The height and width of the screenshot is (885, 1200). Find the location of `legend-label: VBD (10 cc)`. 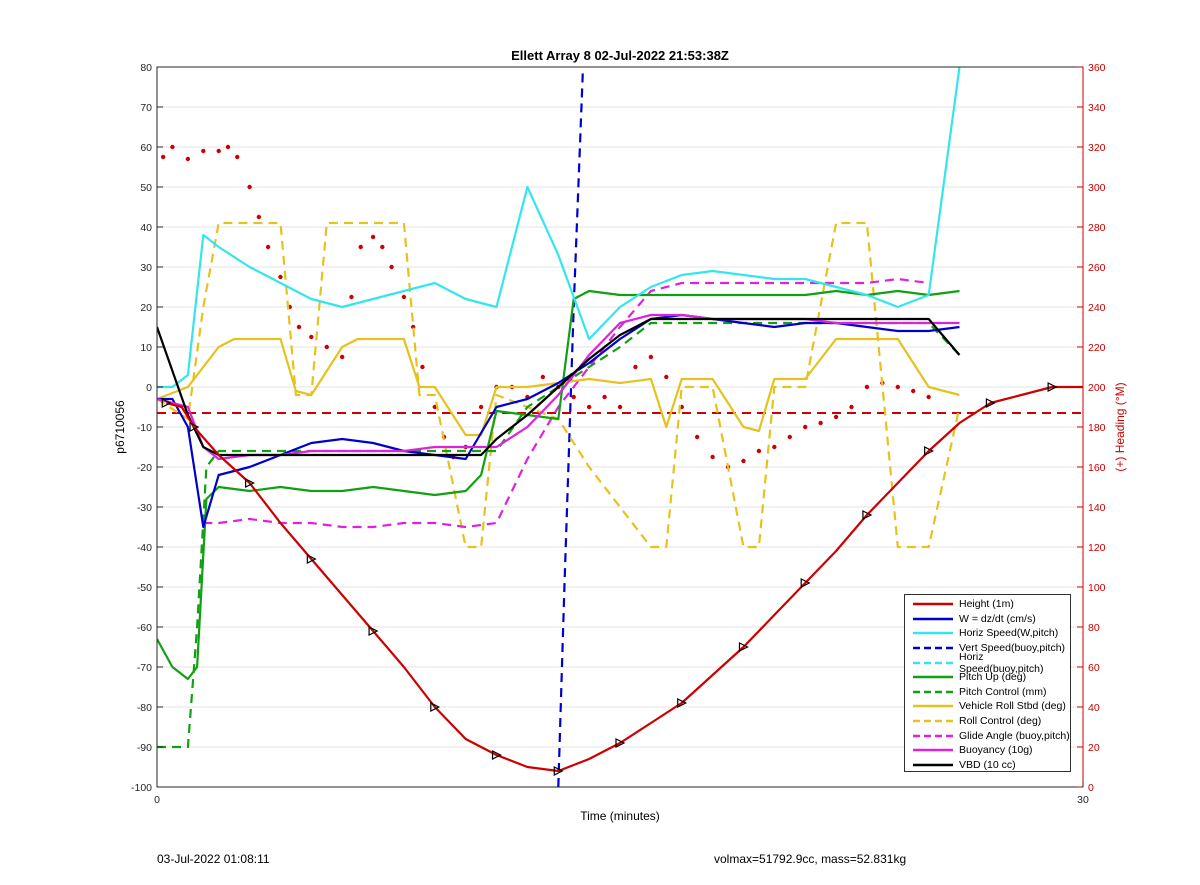

legend-label: VBD (10 cc) is located at coordinates (987, 764).